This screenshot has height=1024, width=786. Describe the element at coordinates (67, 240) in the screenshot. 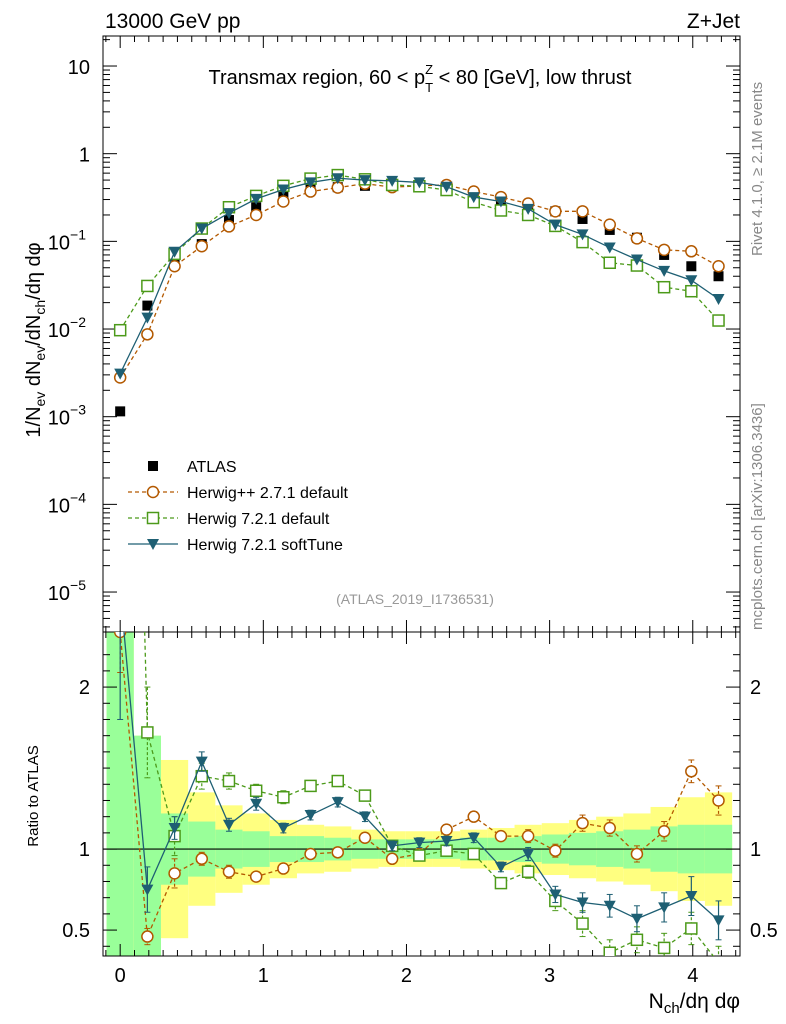

I see `y-tick-label: 10⁻¹` at that location.